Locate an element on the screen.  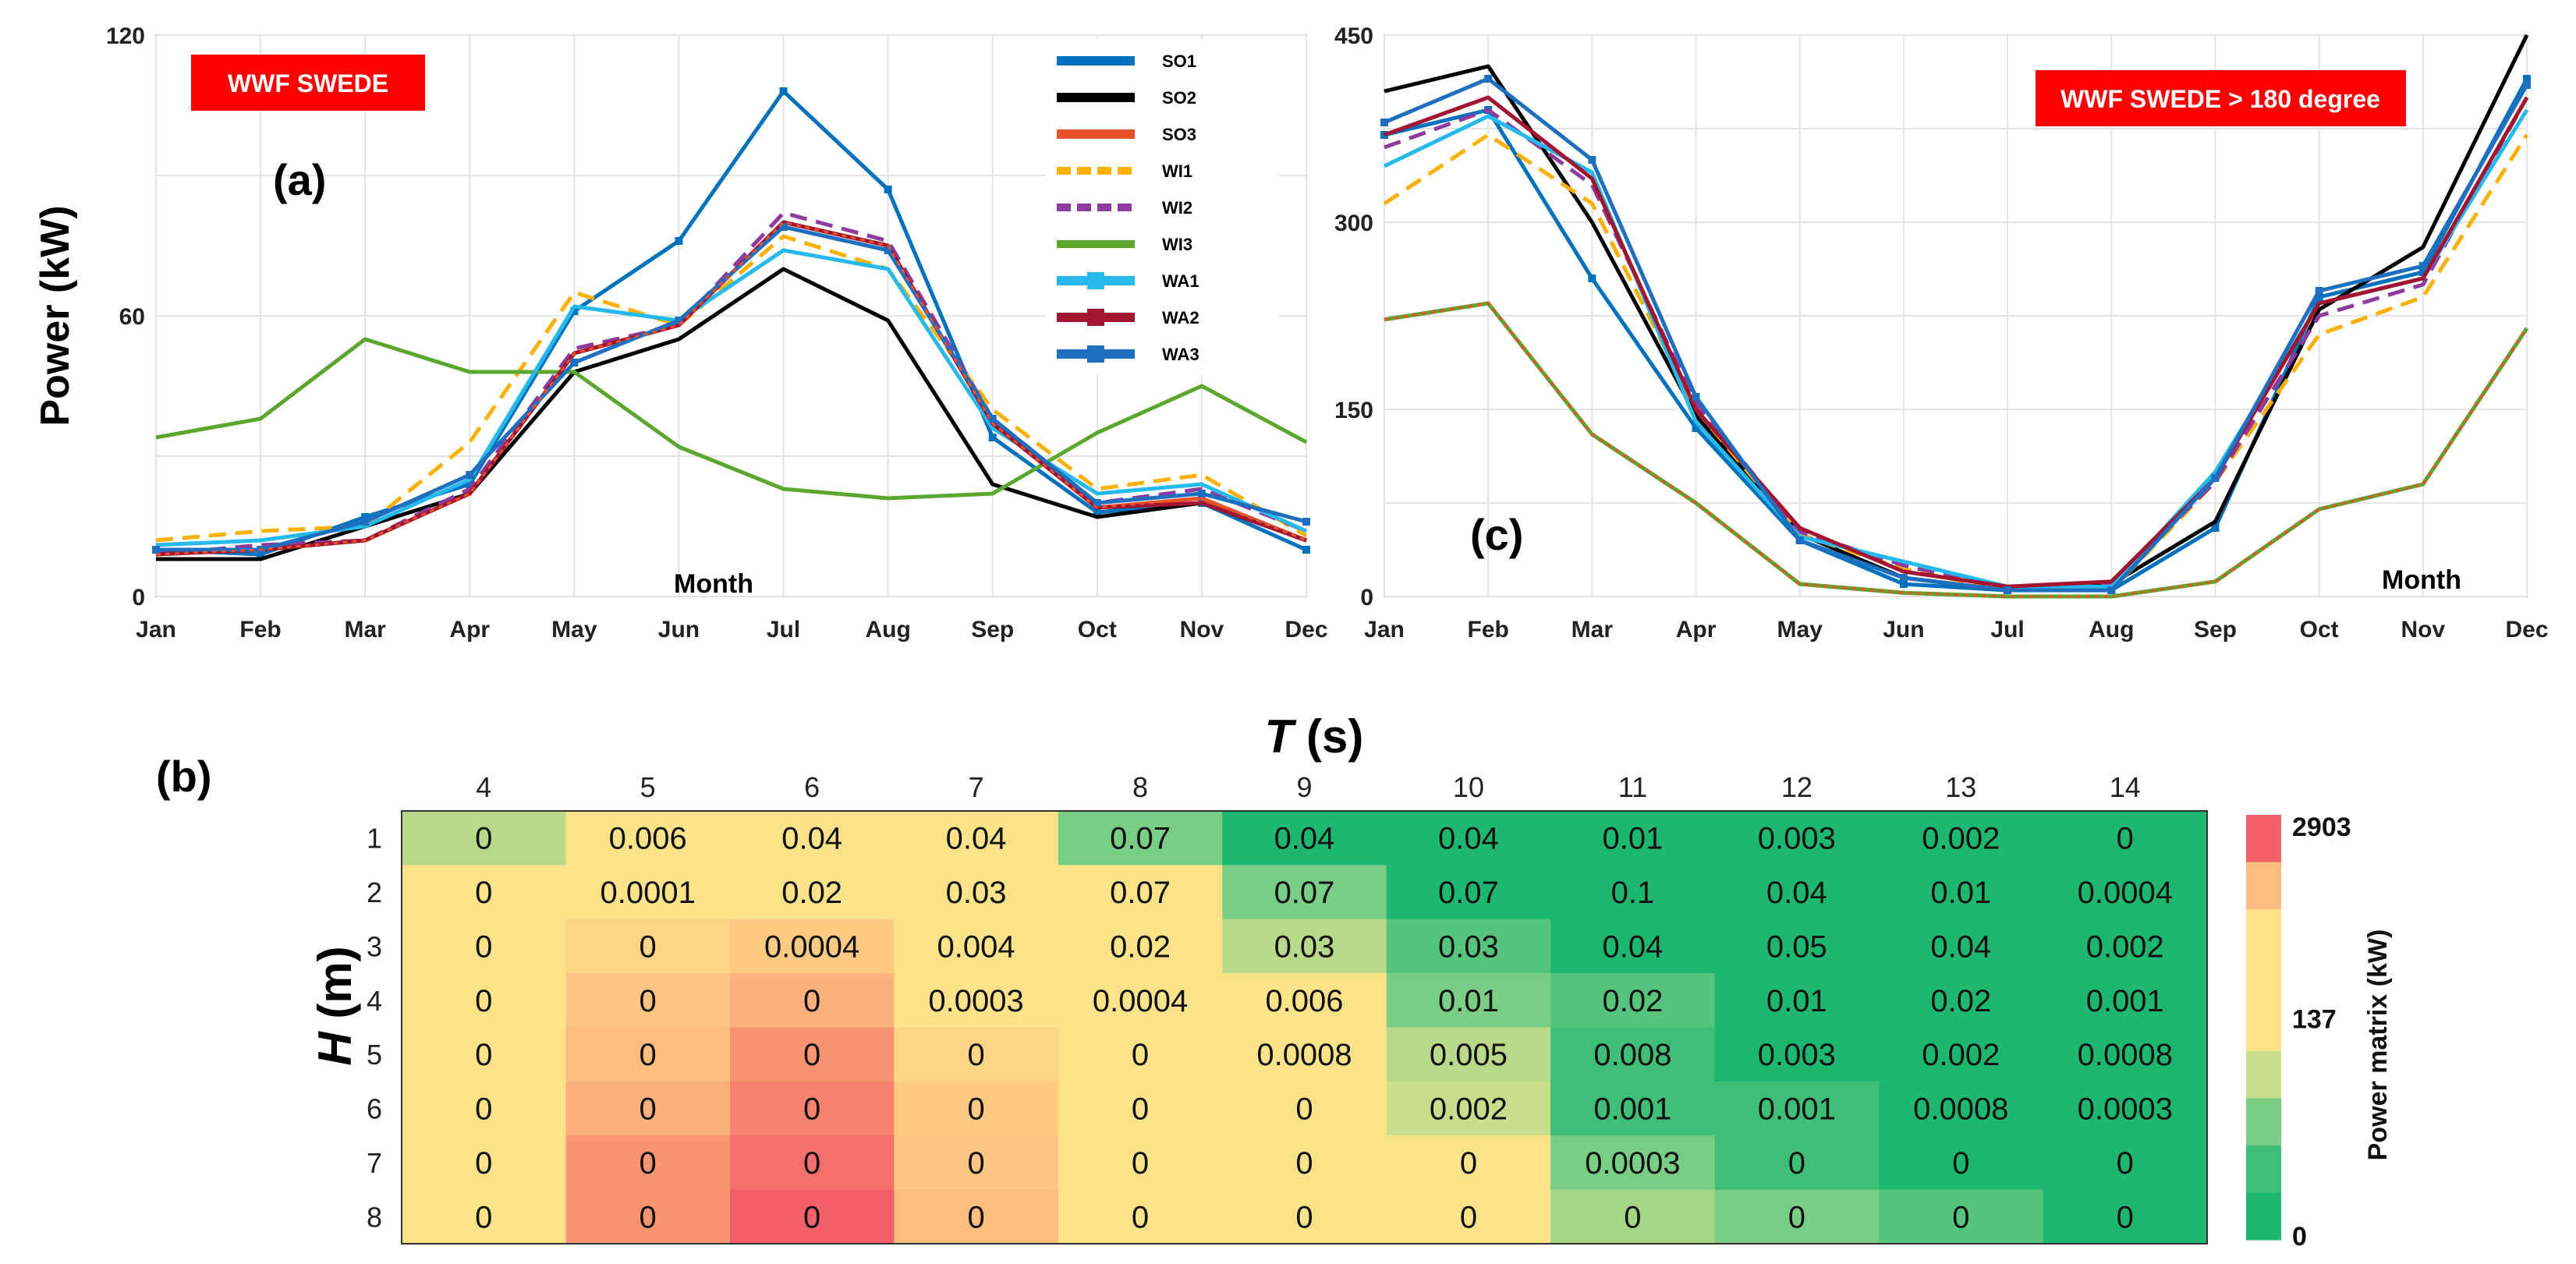
heatmap-xtick-label: 8 is located at coordinates (1140, 787).